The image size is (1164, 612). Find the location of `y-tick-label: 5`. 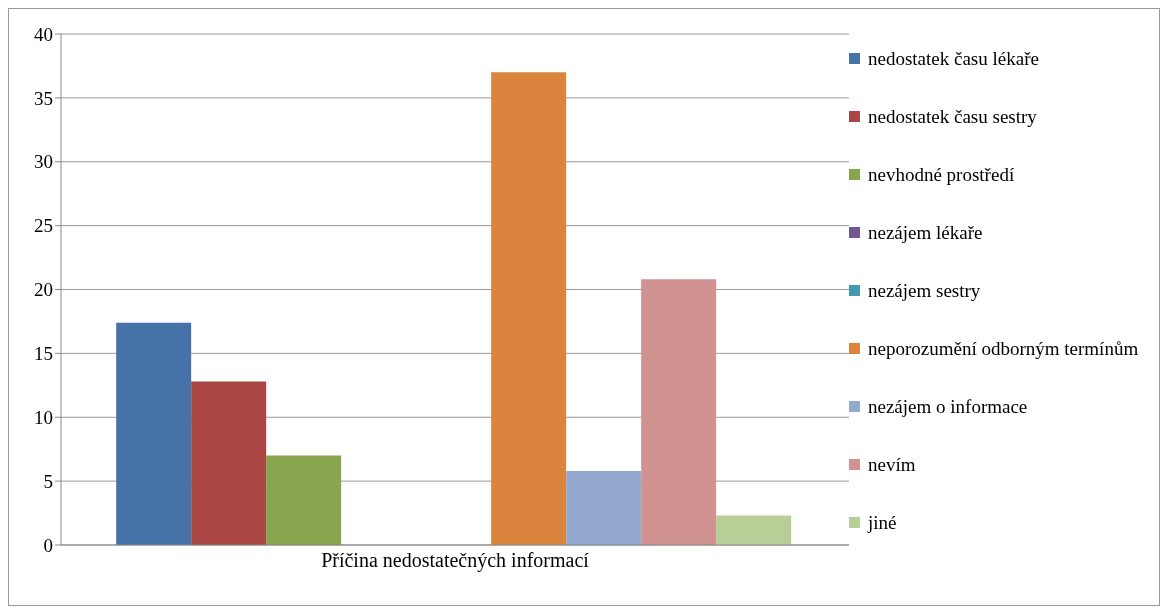

y-tick-label: 5 is located at coordinates (48, 481).